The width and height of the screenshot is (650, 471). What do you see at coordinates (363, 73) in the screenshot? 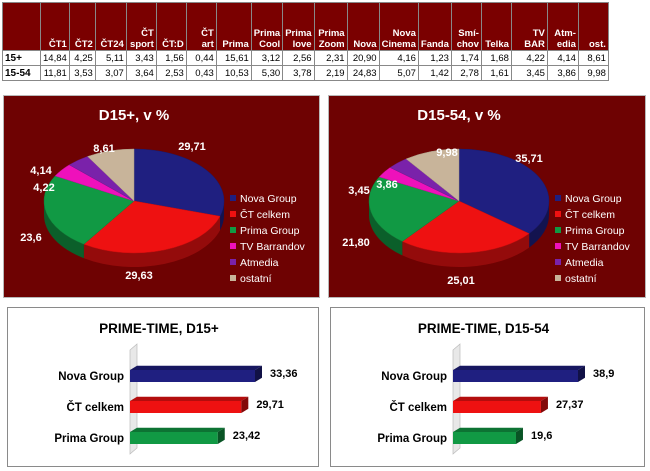
I see `table-cell: 24,83` at bounding box center [363, 73].